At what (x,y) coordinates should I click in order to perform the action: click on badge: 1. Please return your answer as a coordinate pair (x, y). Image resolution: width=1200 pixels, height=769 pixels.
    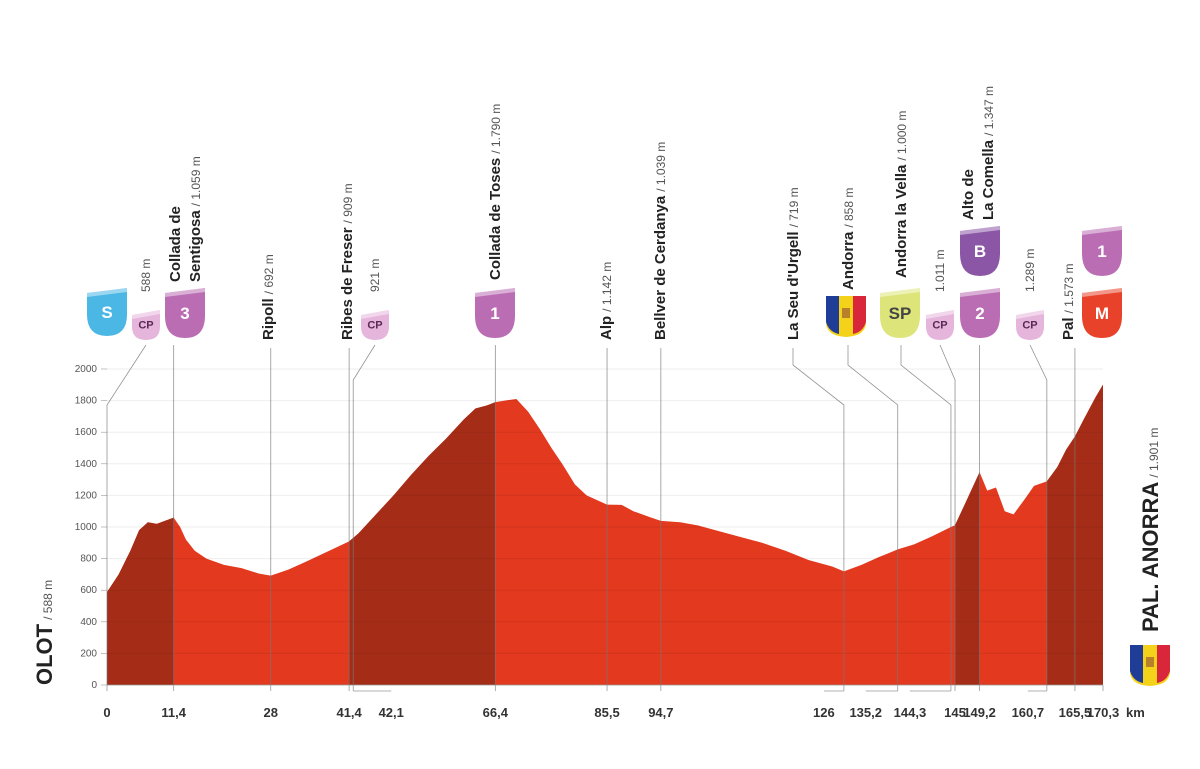
    Looking at the image, I should click on (1102, 251).